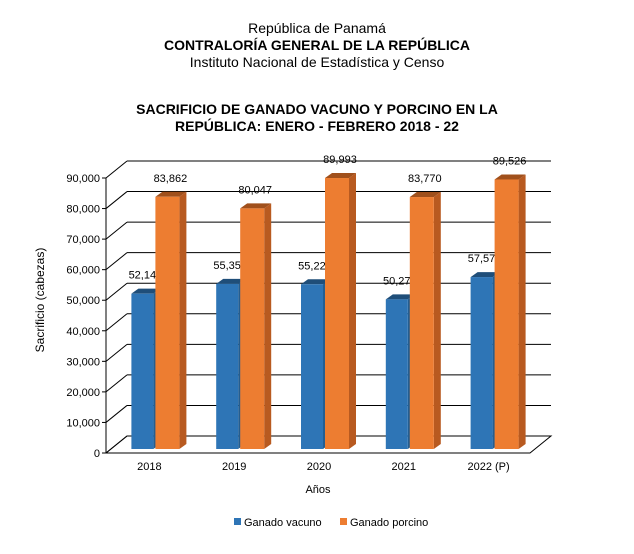 The image size is (634, 554). I want to click on x-axis-label: Años, so click(318, 490).